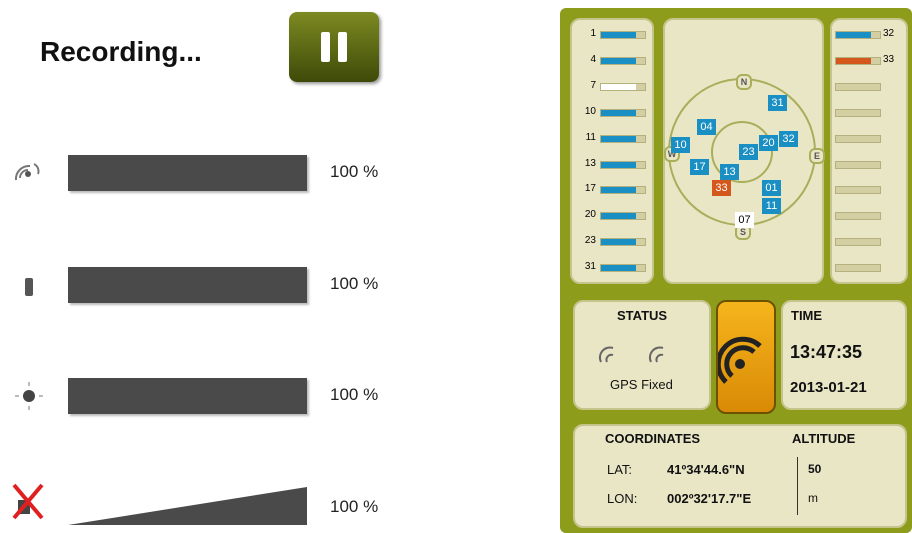 Image resolution: width=912 pixels, height=533 pixels. I want to click on lon: 002º32'17.7"E, so click(709, 498).